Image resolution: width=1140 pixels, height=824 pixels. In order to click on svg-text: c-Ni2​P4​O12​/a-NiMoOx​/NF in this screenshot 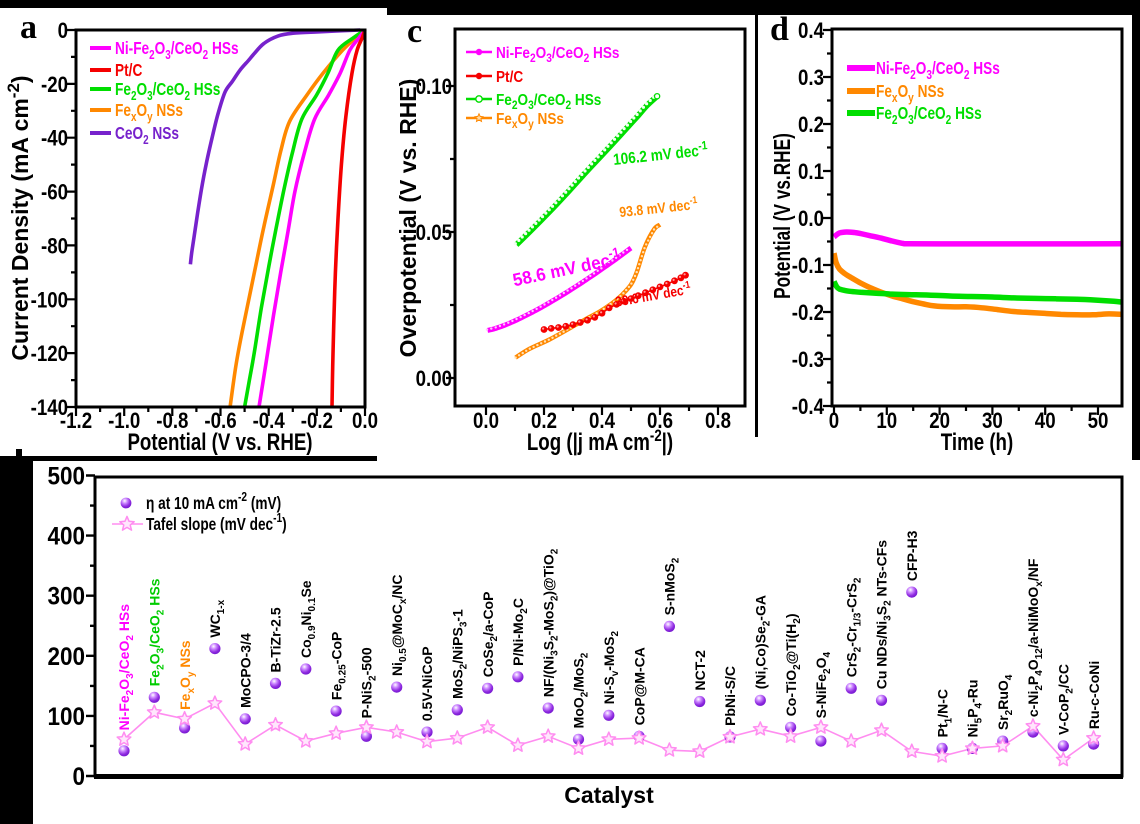, I will do `click(1035, 637)`.